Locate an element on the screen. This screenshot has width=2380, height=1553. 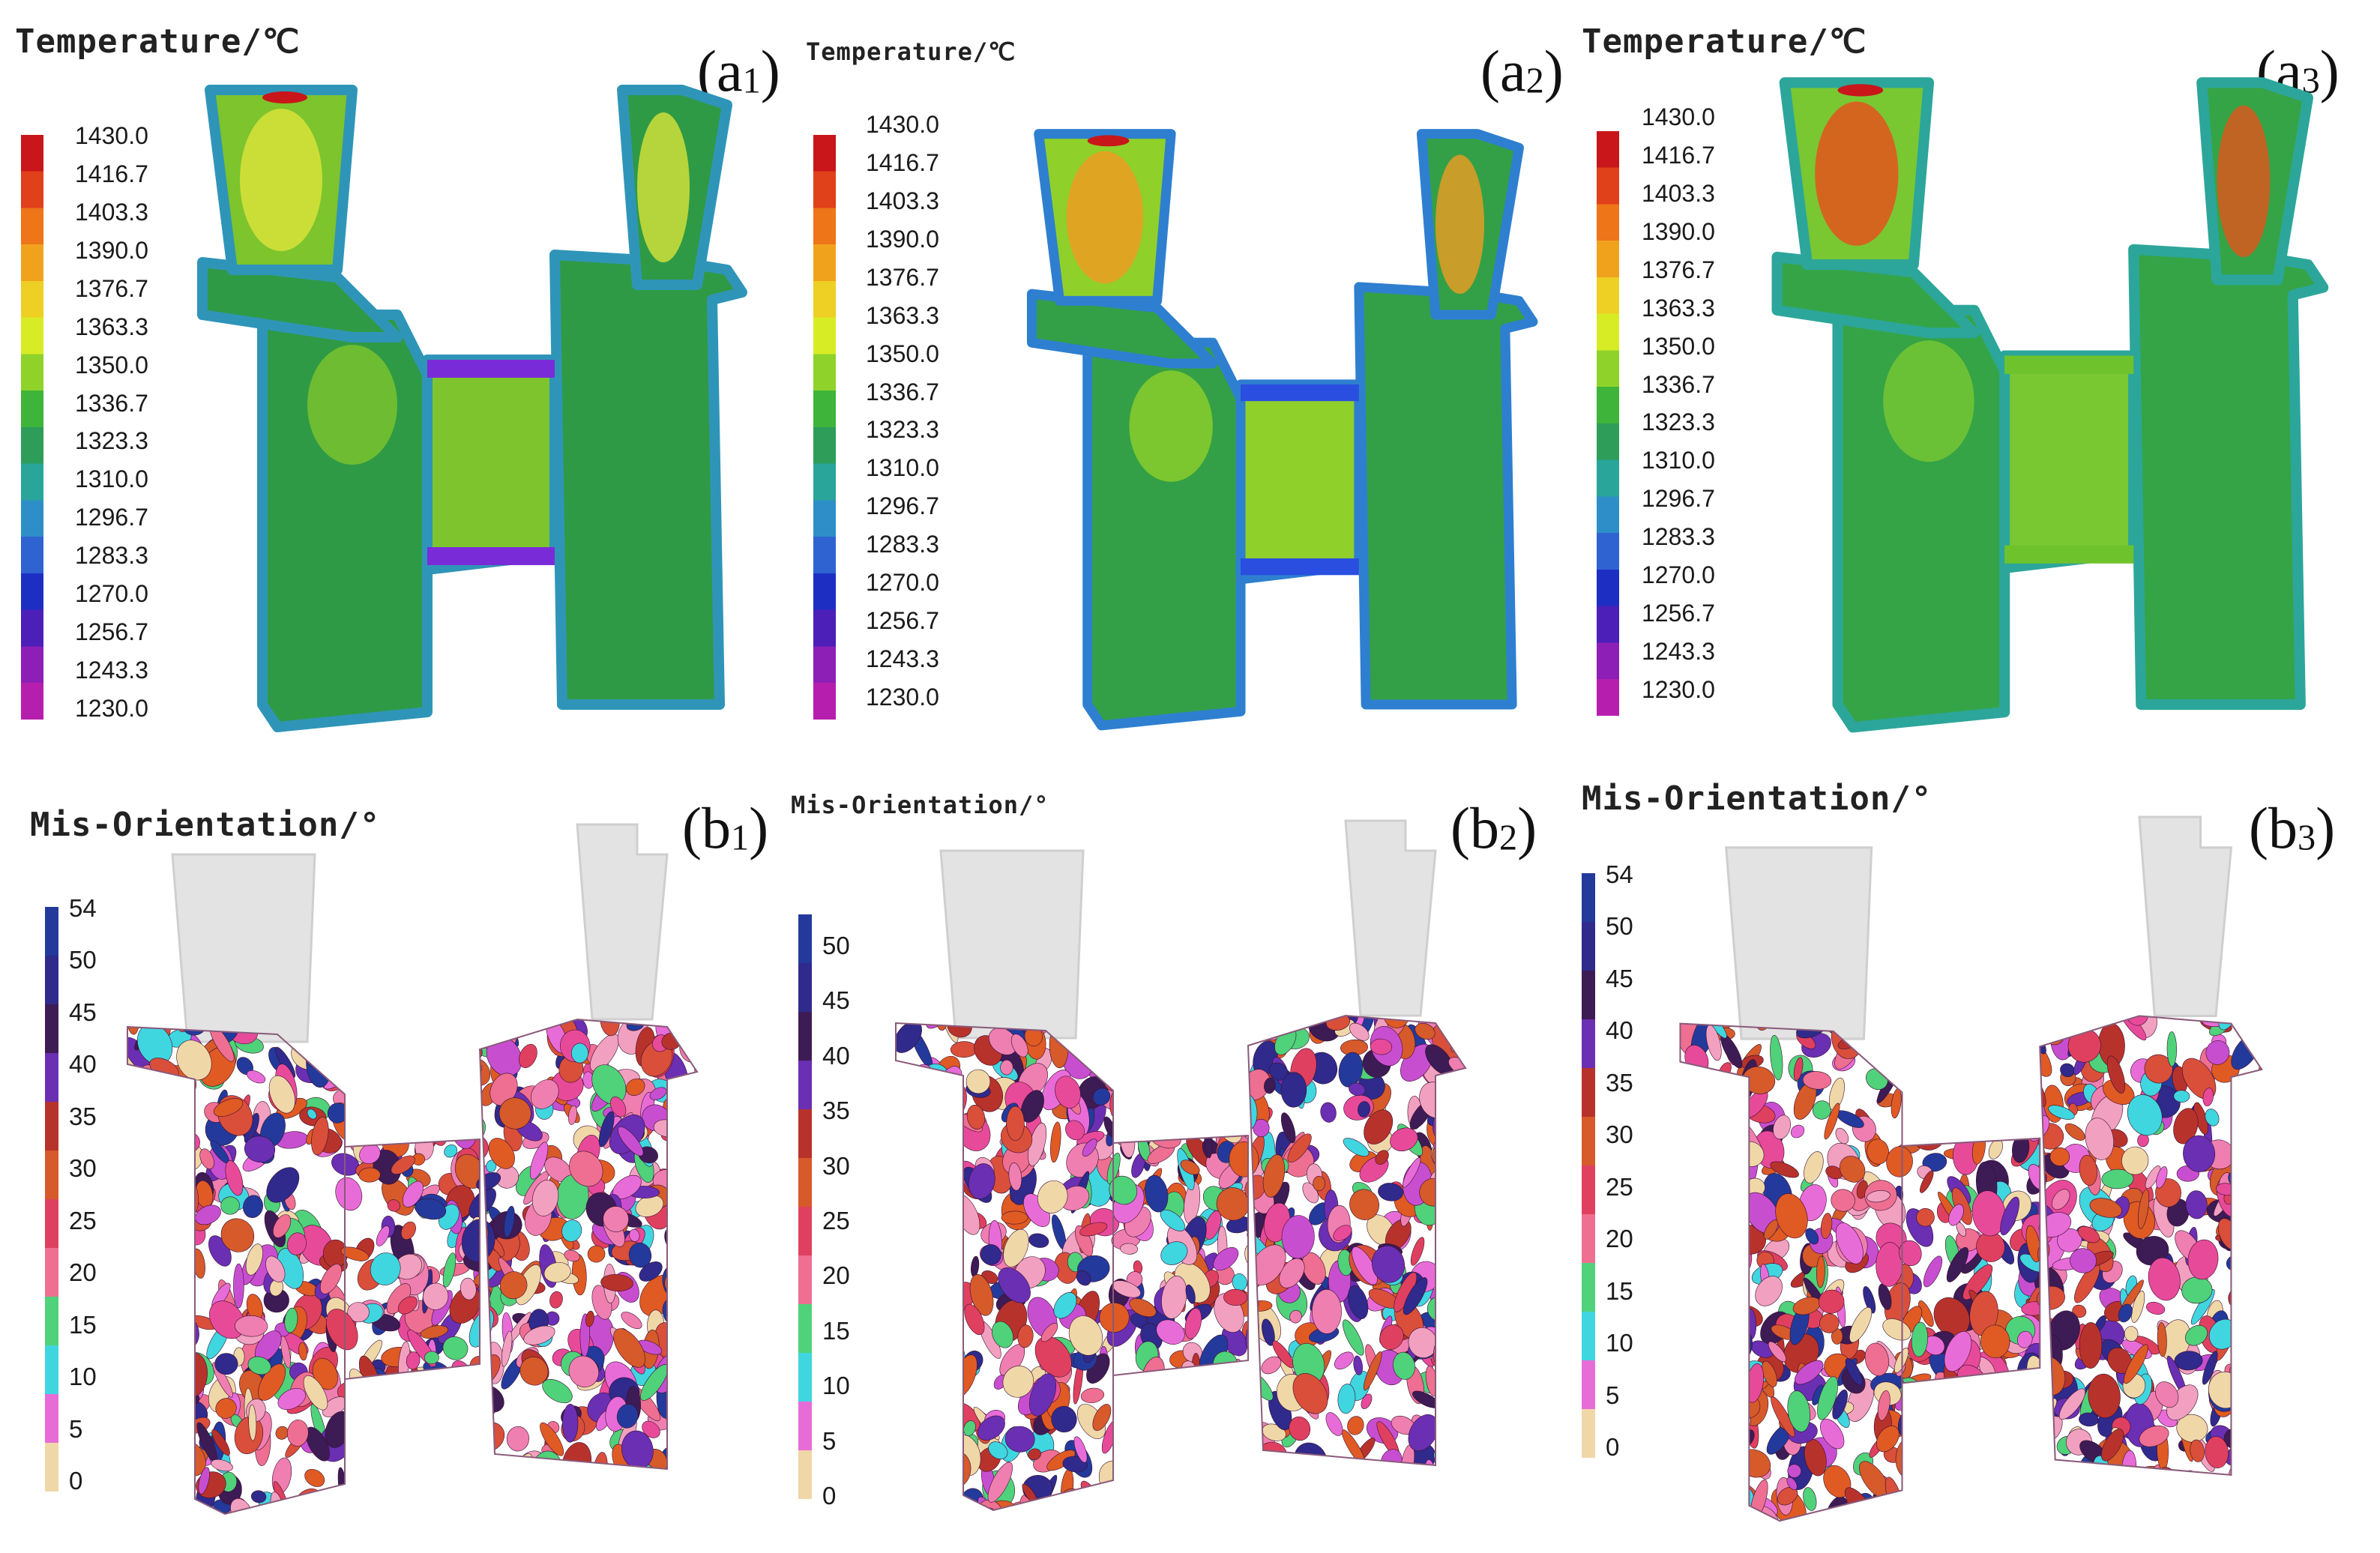
temperature-colorbar is located at coordinates (32, 427).